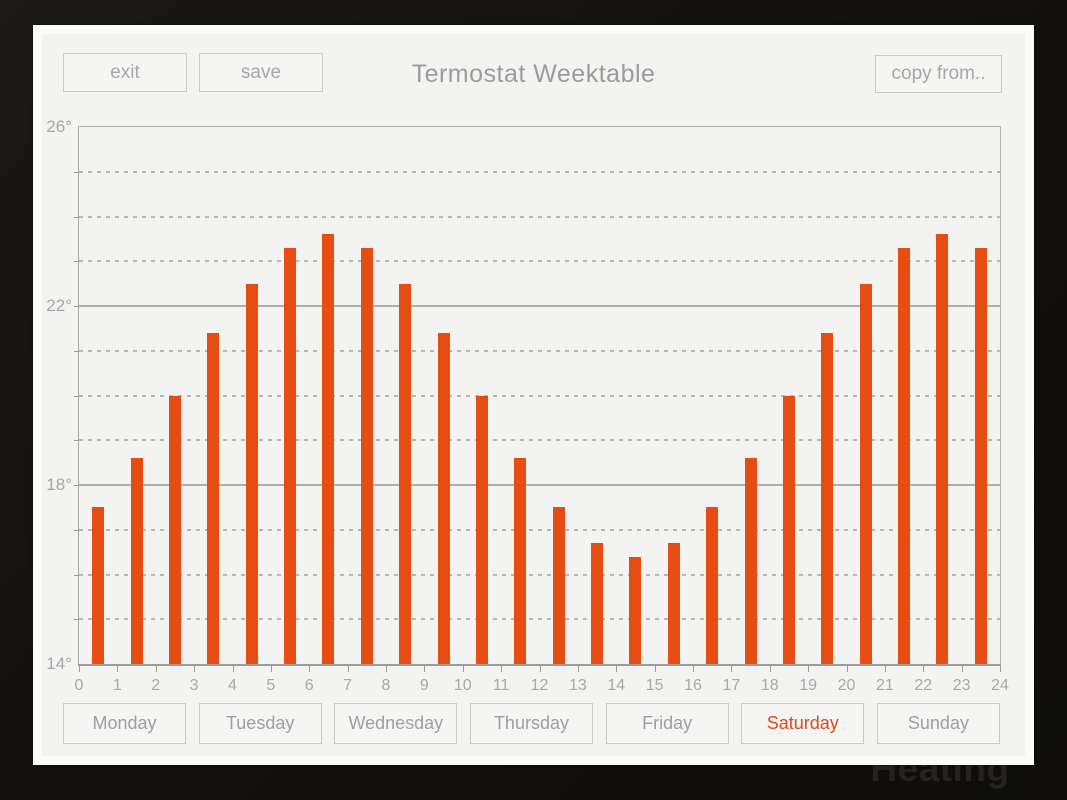  What do you see at coordinates (616, 685) in the screenshot?
I see `x-axis-label-14: 14` at bounding box center [616, 685].